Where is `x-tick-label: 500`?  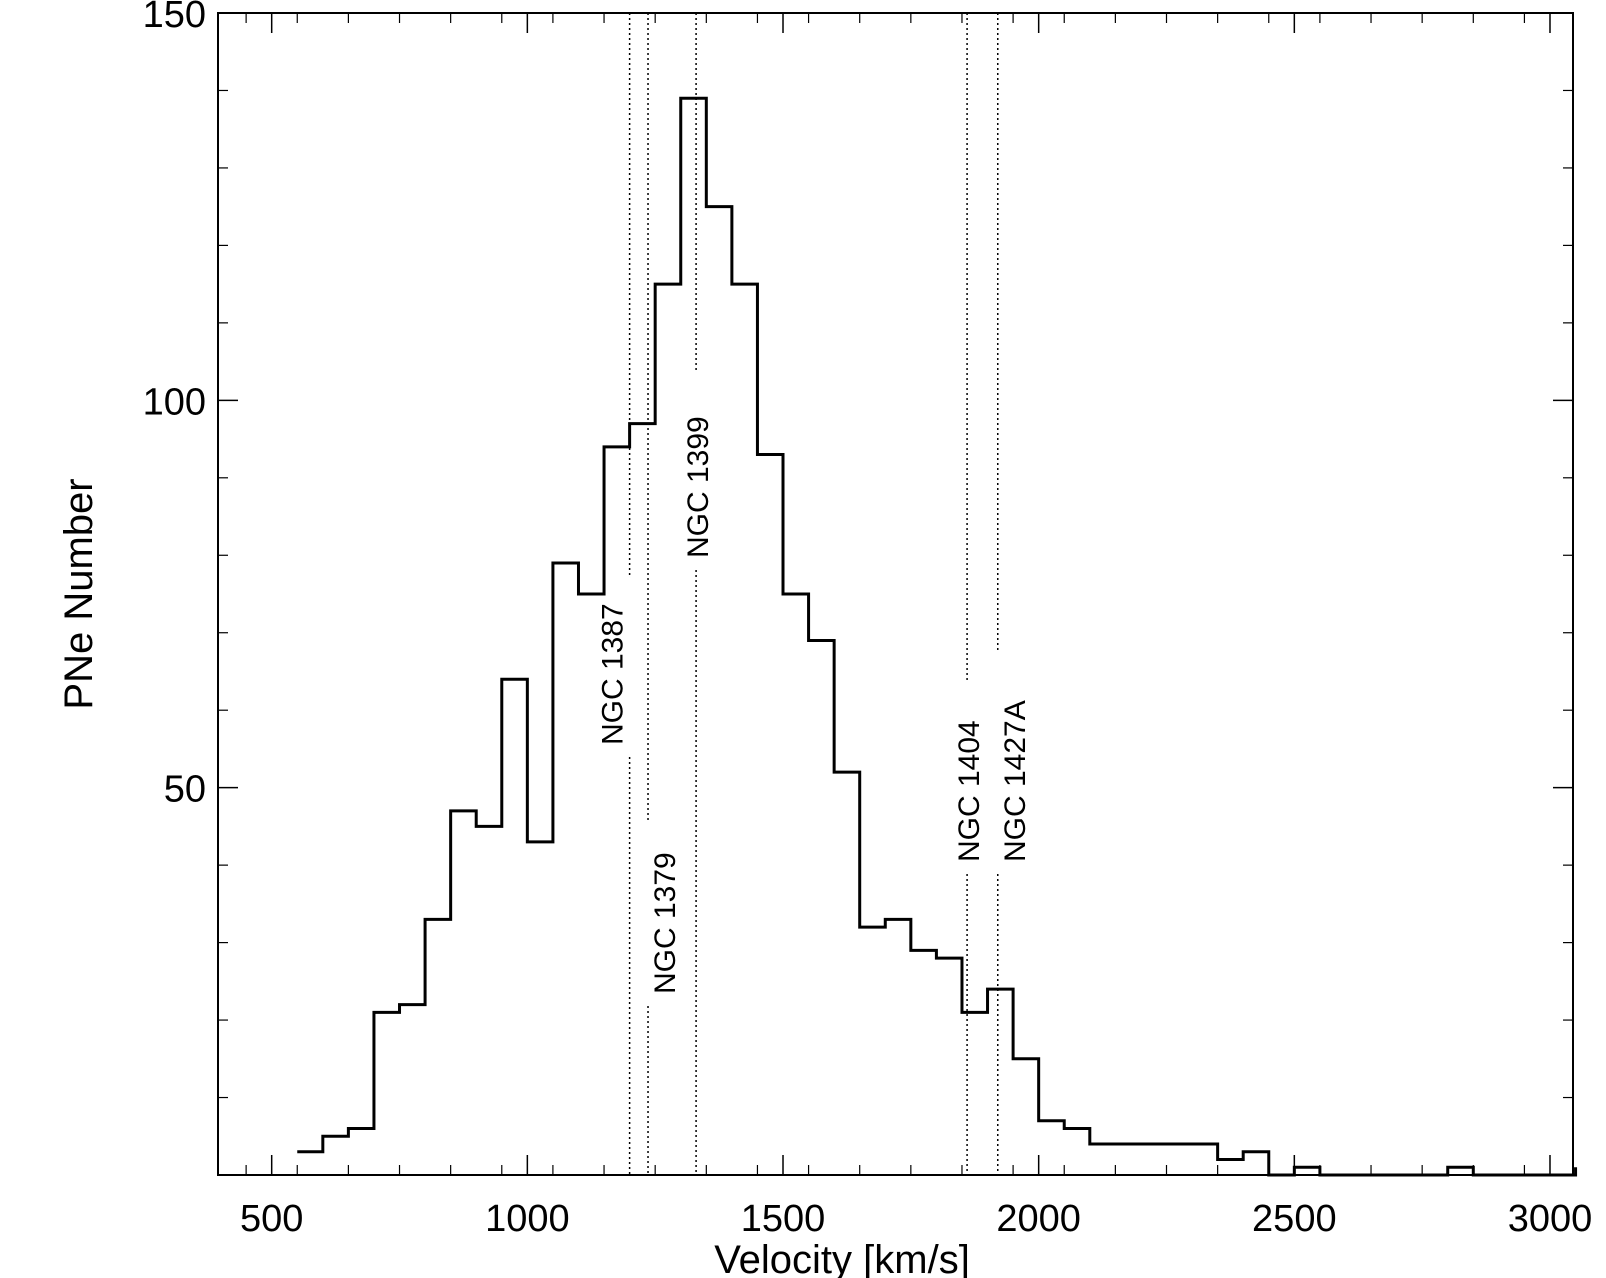 x-tick-label: 500 is located at coordinates (271, 1219).